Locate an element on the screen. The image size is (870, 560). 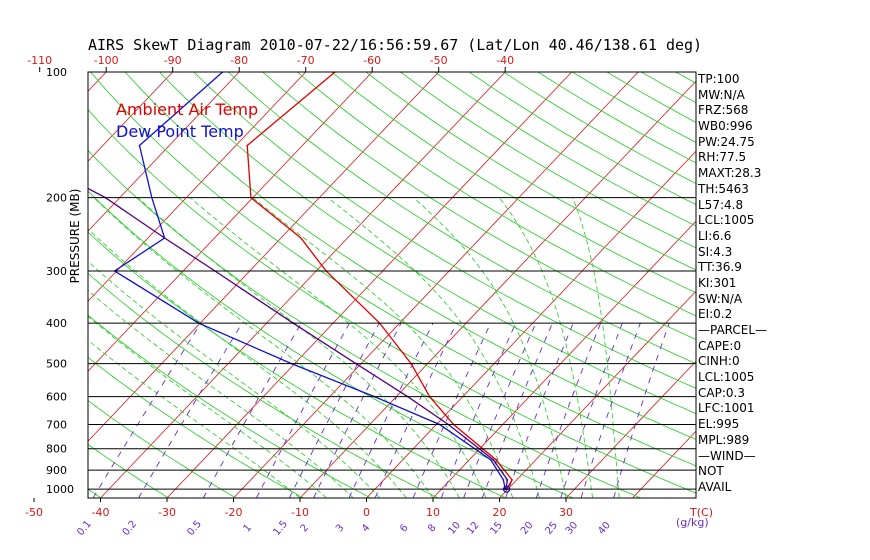
mixing-ratio-label: 8 is located at coordinates (432, 528).